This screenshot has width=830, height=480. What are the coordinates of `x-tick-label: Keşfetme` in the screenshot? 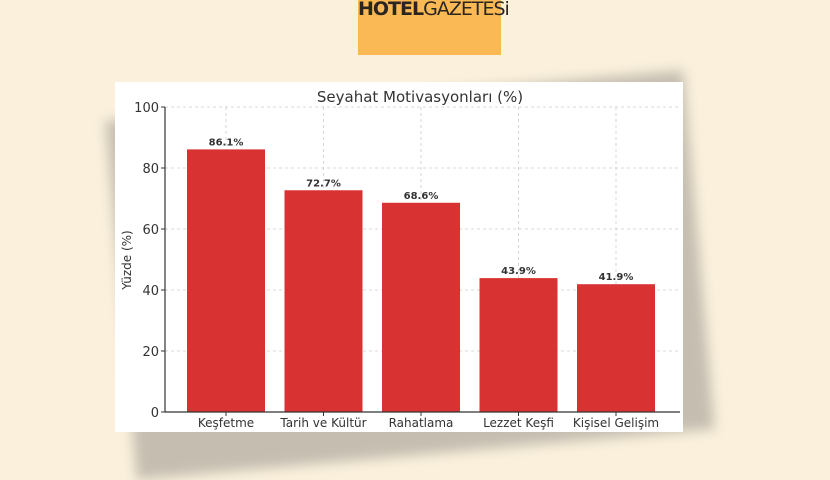 It's located at (226, 423).